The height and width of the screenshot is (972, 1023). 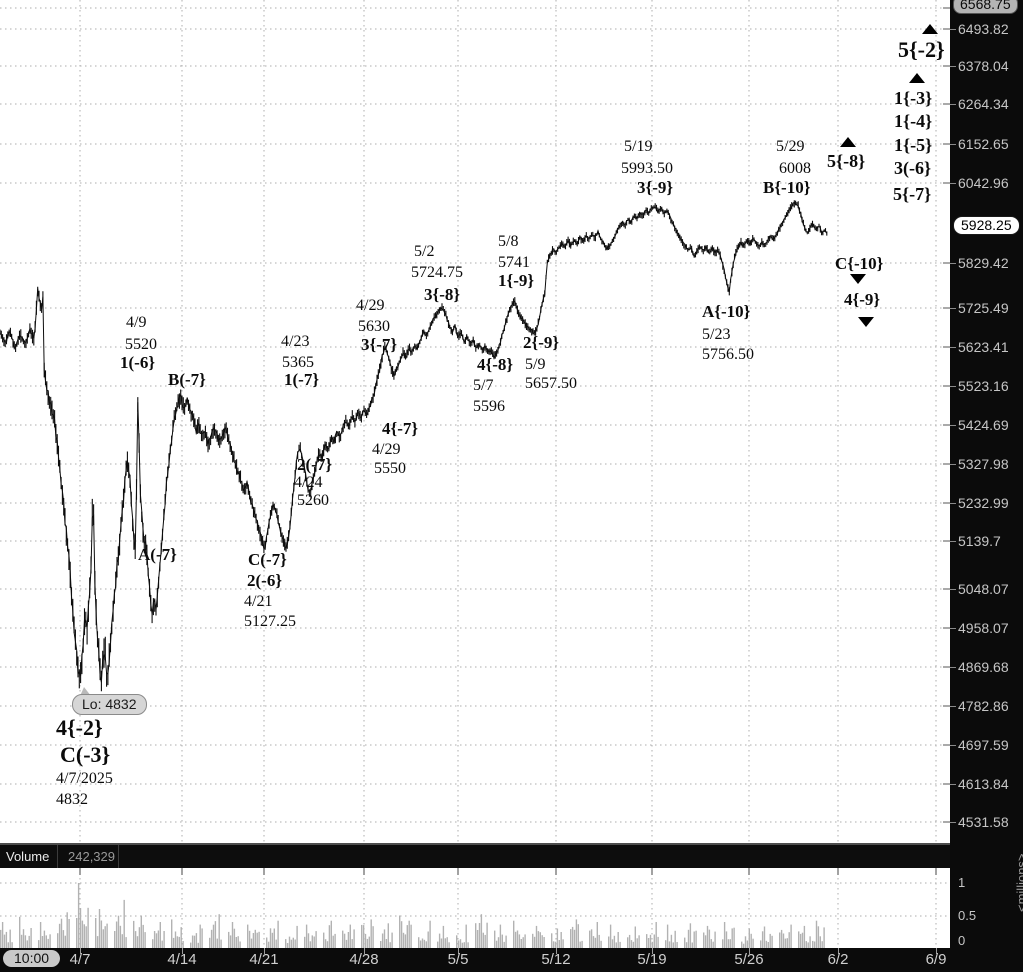 What do you see at coordinates (983, 784) in the screenshot?
I see `price-axis-label: 4613.84` at bounding box center [983, 784].